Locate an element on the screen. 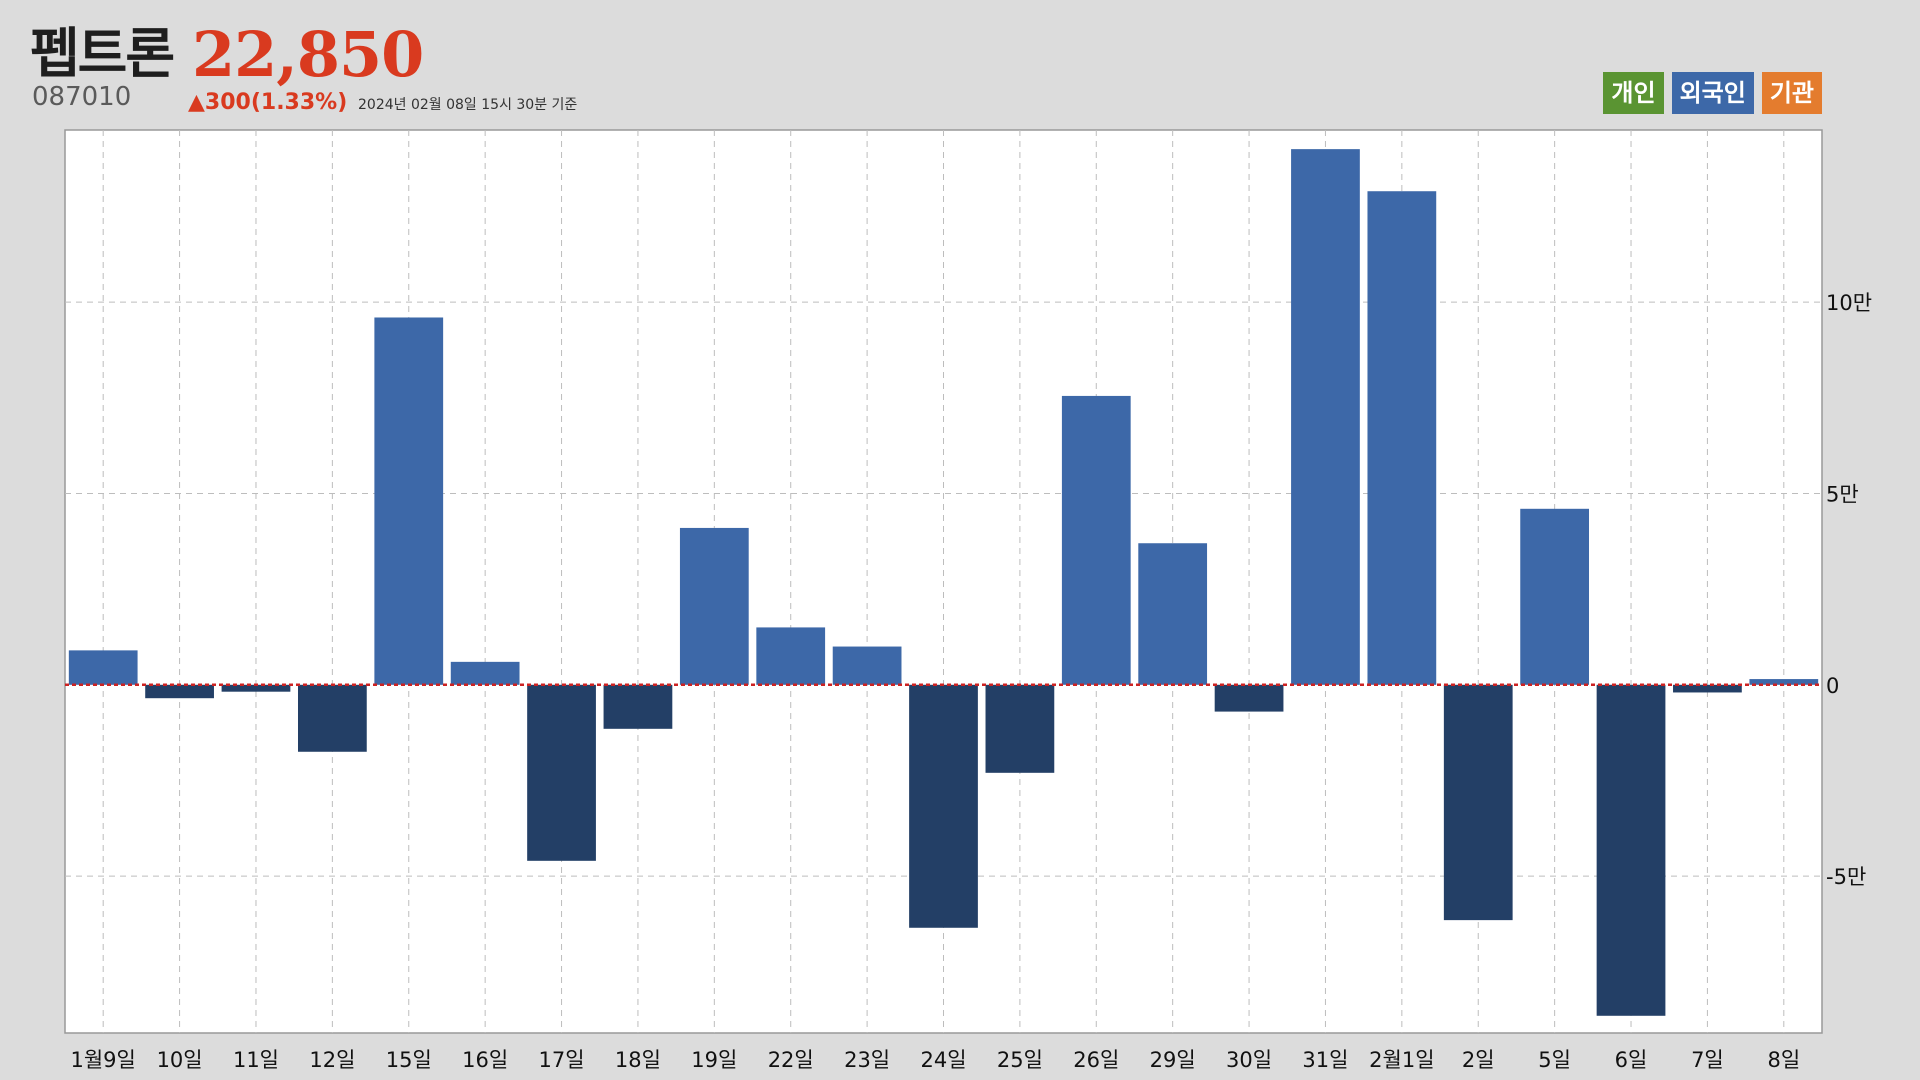 The width and height of the screenshot is (1920, 1080). x-tick-label: 16일 is located at coordinates (485, 1060).